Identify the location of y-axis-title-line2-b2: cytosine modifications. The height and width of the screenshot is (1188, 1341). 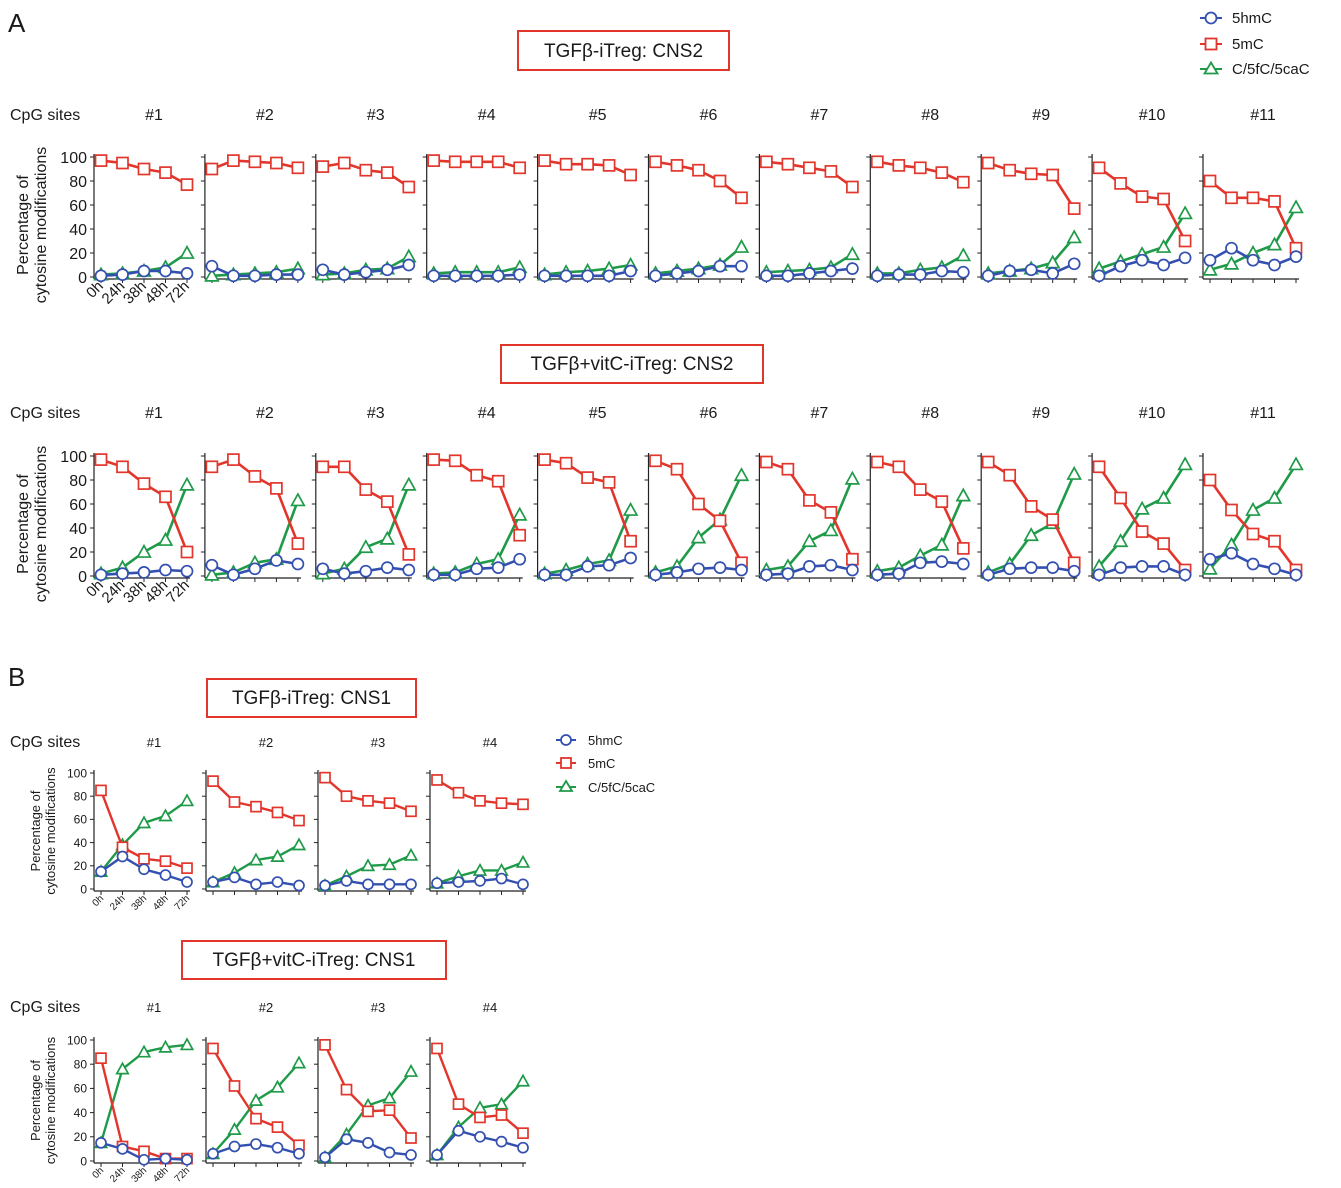
(50, 1100).